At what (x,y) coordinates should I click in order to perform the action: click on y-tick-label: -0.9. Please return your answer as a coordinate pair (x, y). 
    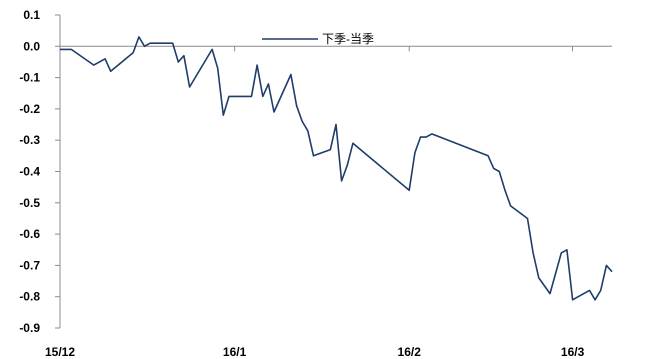
    Looking at the image, I should click on (29, 328).